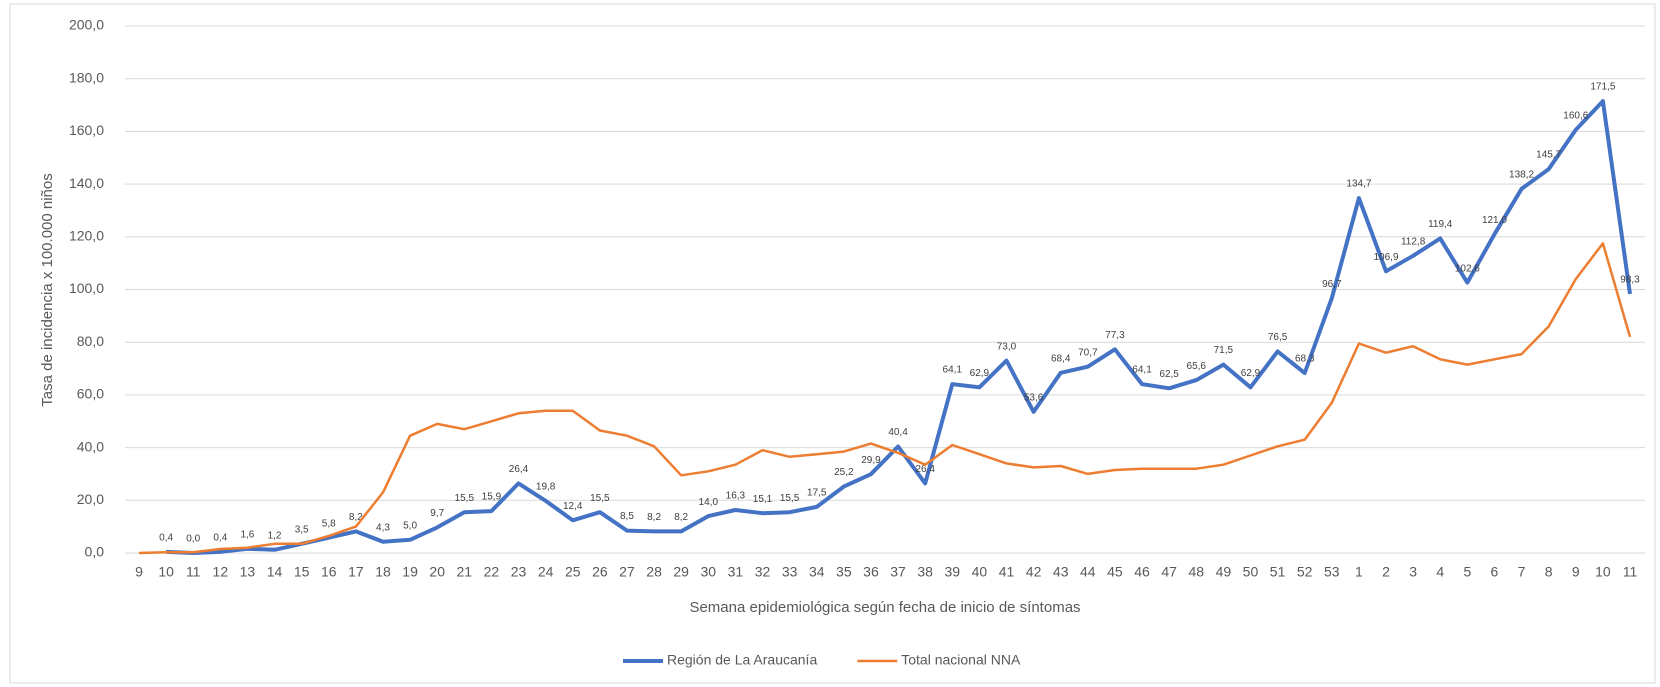  What do you see at coordinates (221, 572) in the screenshot?
I see `x-tick-label: 12` at bounding box center [221, 572].